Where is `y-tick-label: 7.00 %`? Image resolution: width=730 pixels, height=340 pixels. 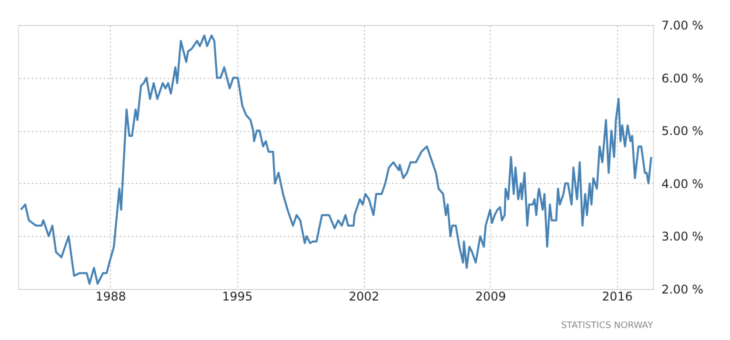
y-tick-label: 7.00 % is located at coordinates (683, 25).